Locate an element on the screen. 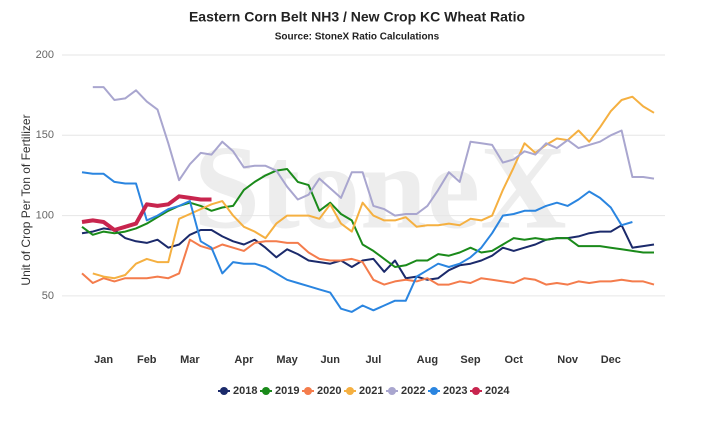 This screenshot has height=423, width=715. y-tick-label: 100 is located at coordinates (45, 215).